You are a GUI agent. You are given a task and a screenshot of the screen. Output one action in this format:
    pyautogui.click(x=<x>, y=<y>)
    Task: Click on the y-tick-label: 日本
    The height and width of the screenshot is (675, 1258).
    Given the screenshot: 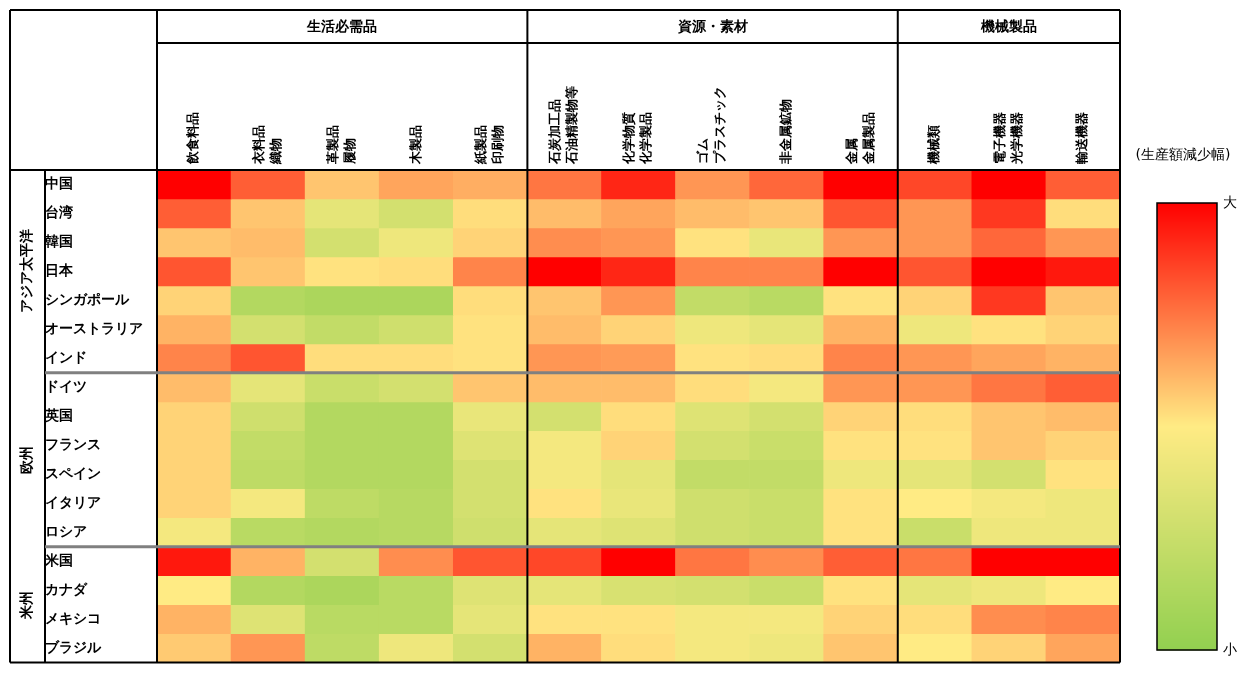 What is the action you would take?
    pyautogui.click(x=59, y=270)
    